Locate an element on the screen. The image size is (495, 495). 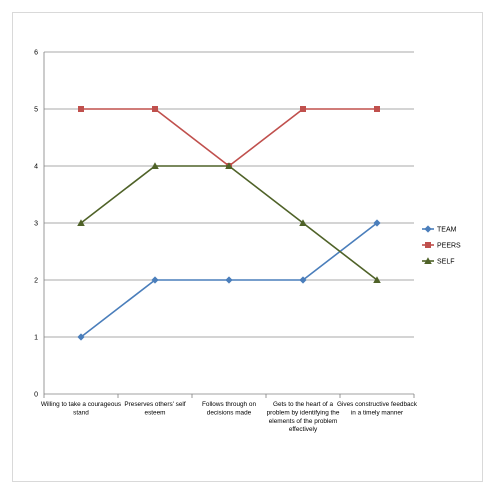
legend-marker-self is located at coordinates (428, 260).